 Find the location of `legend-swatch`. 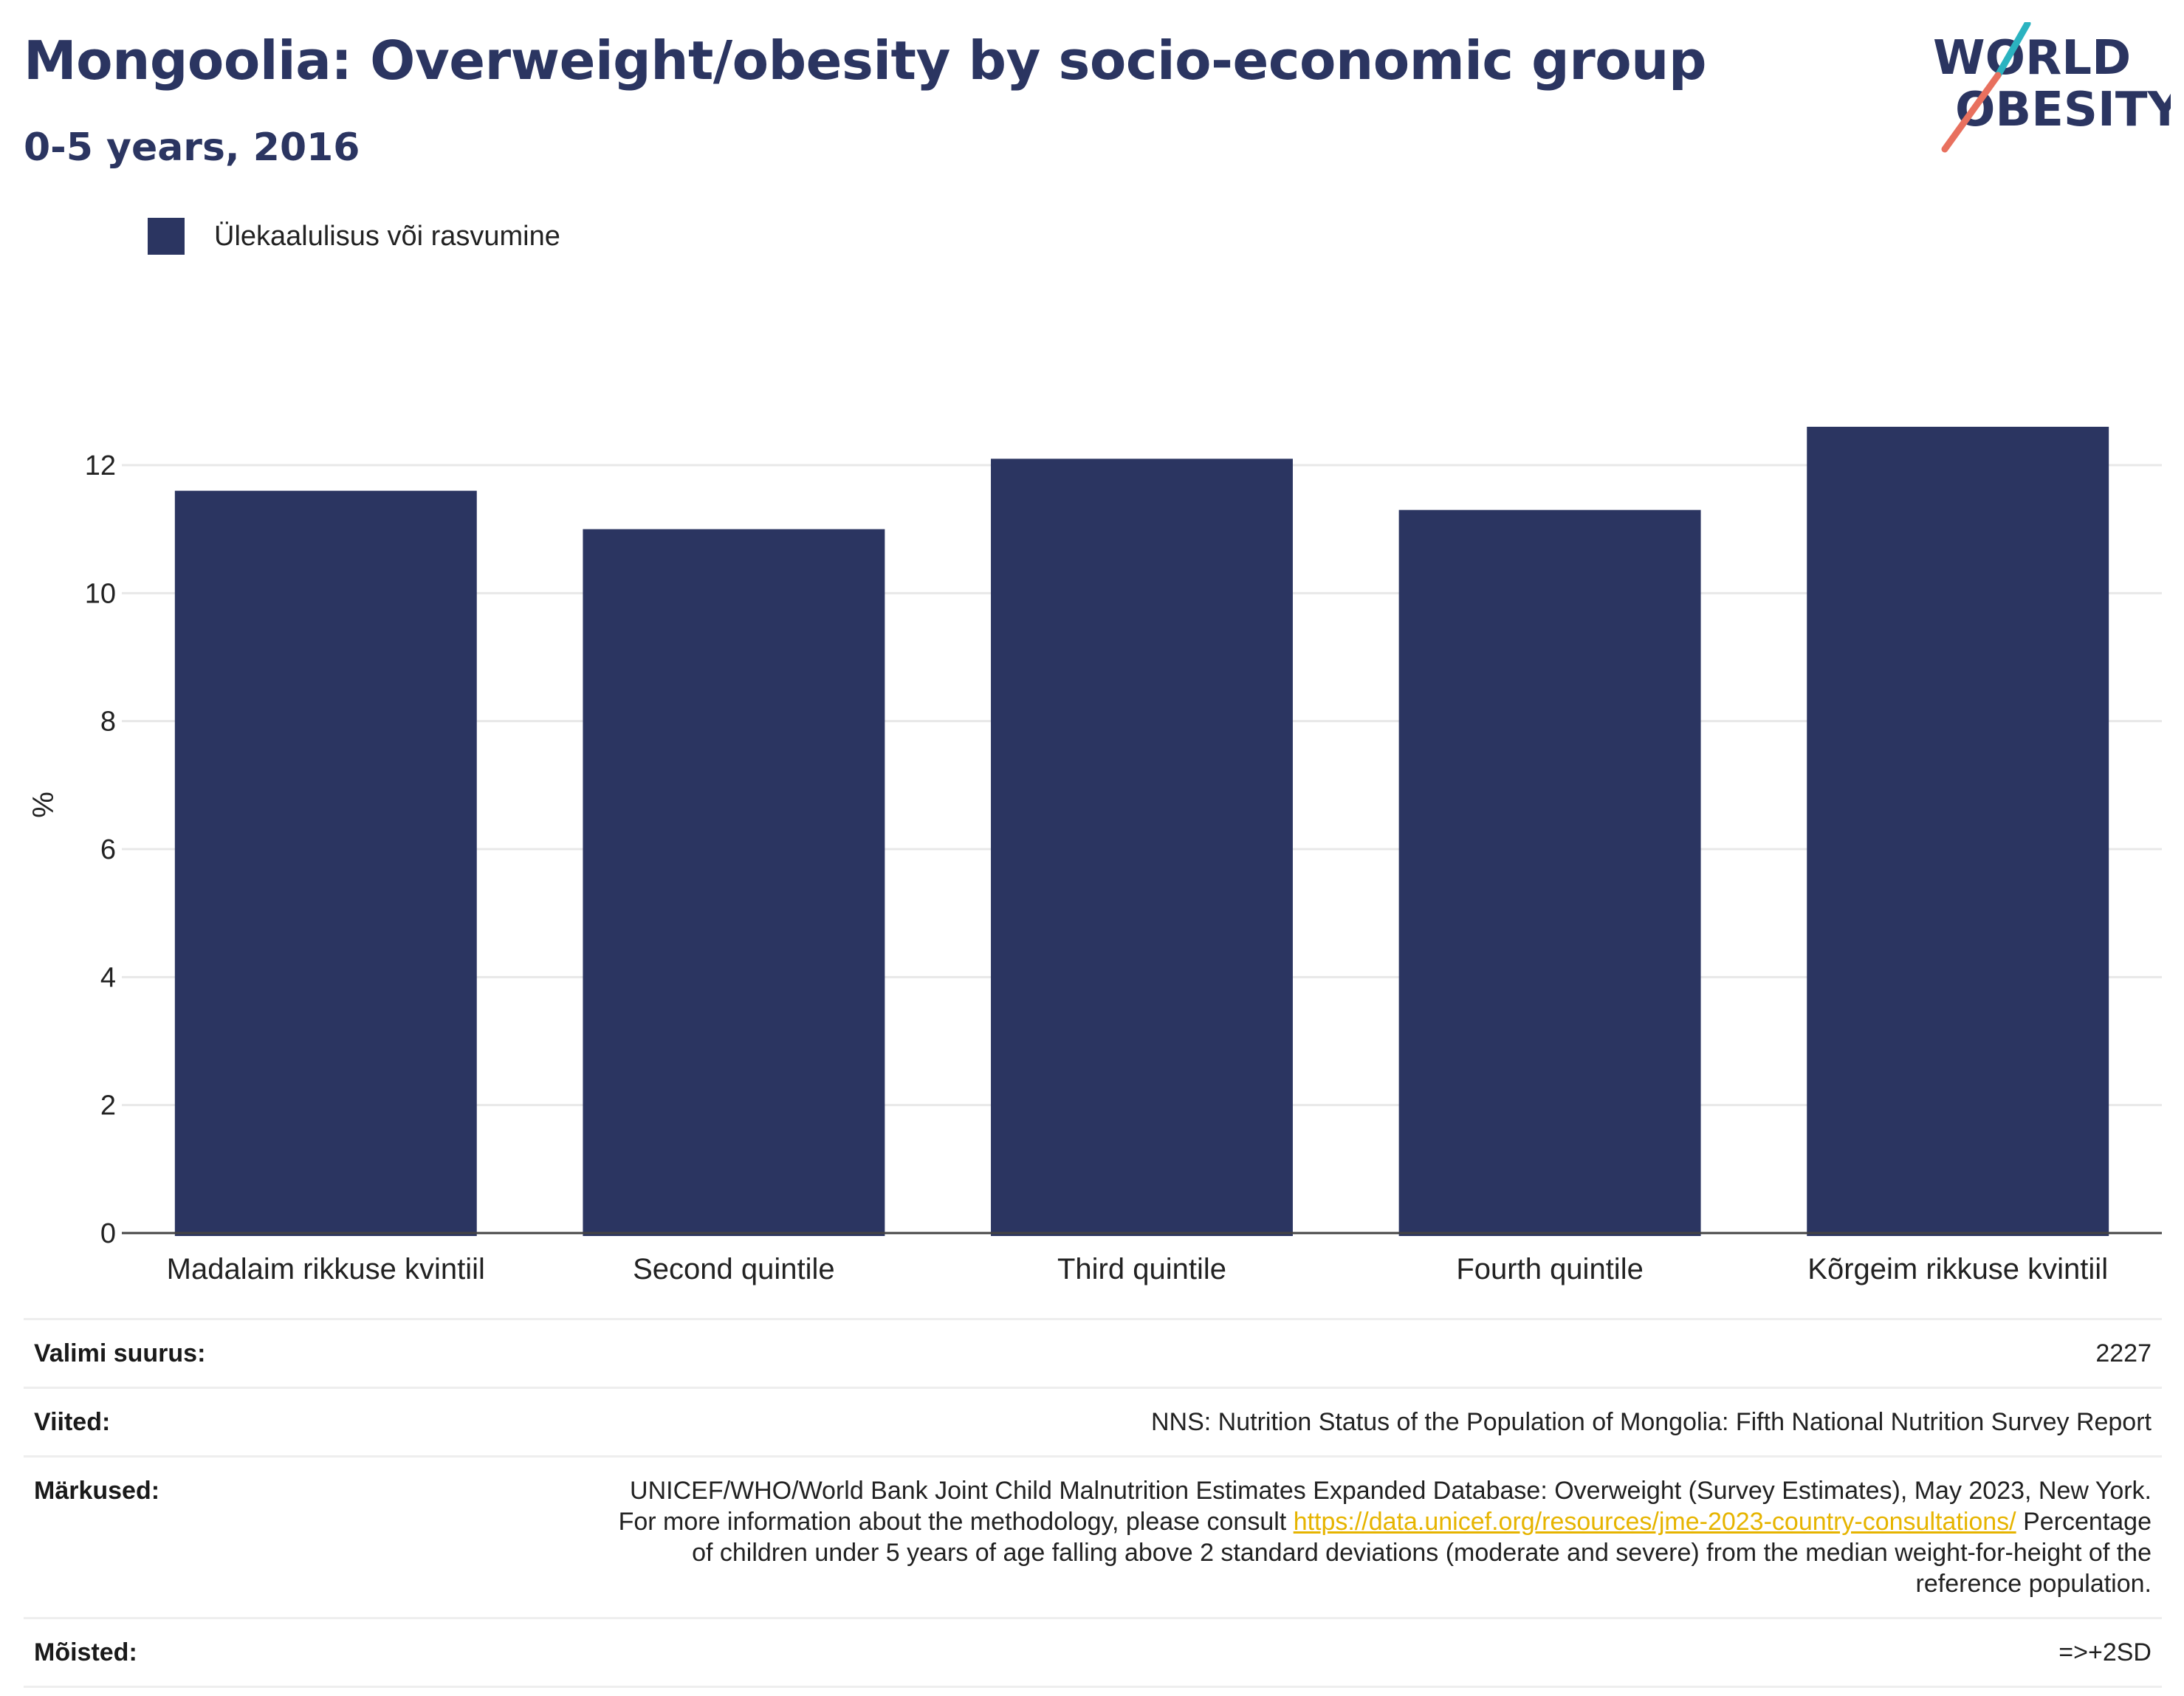

legend-swatch is located at coordinates (167, 237).